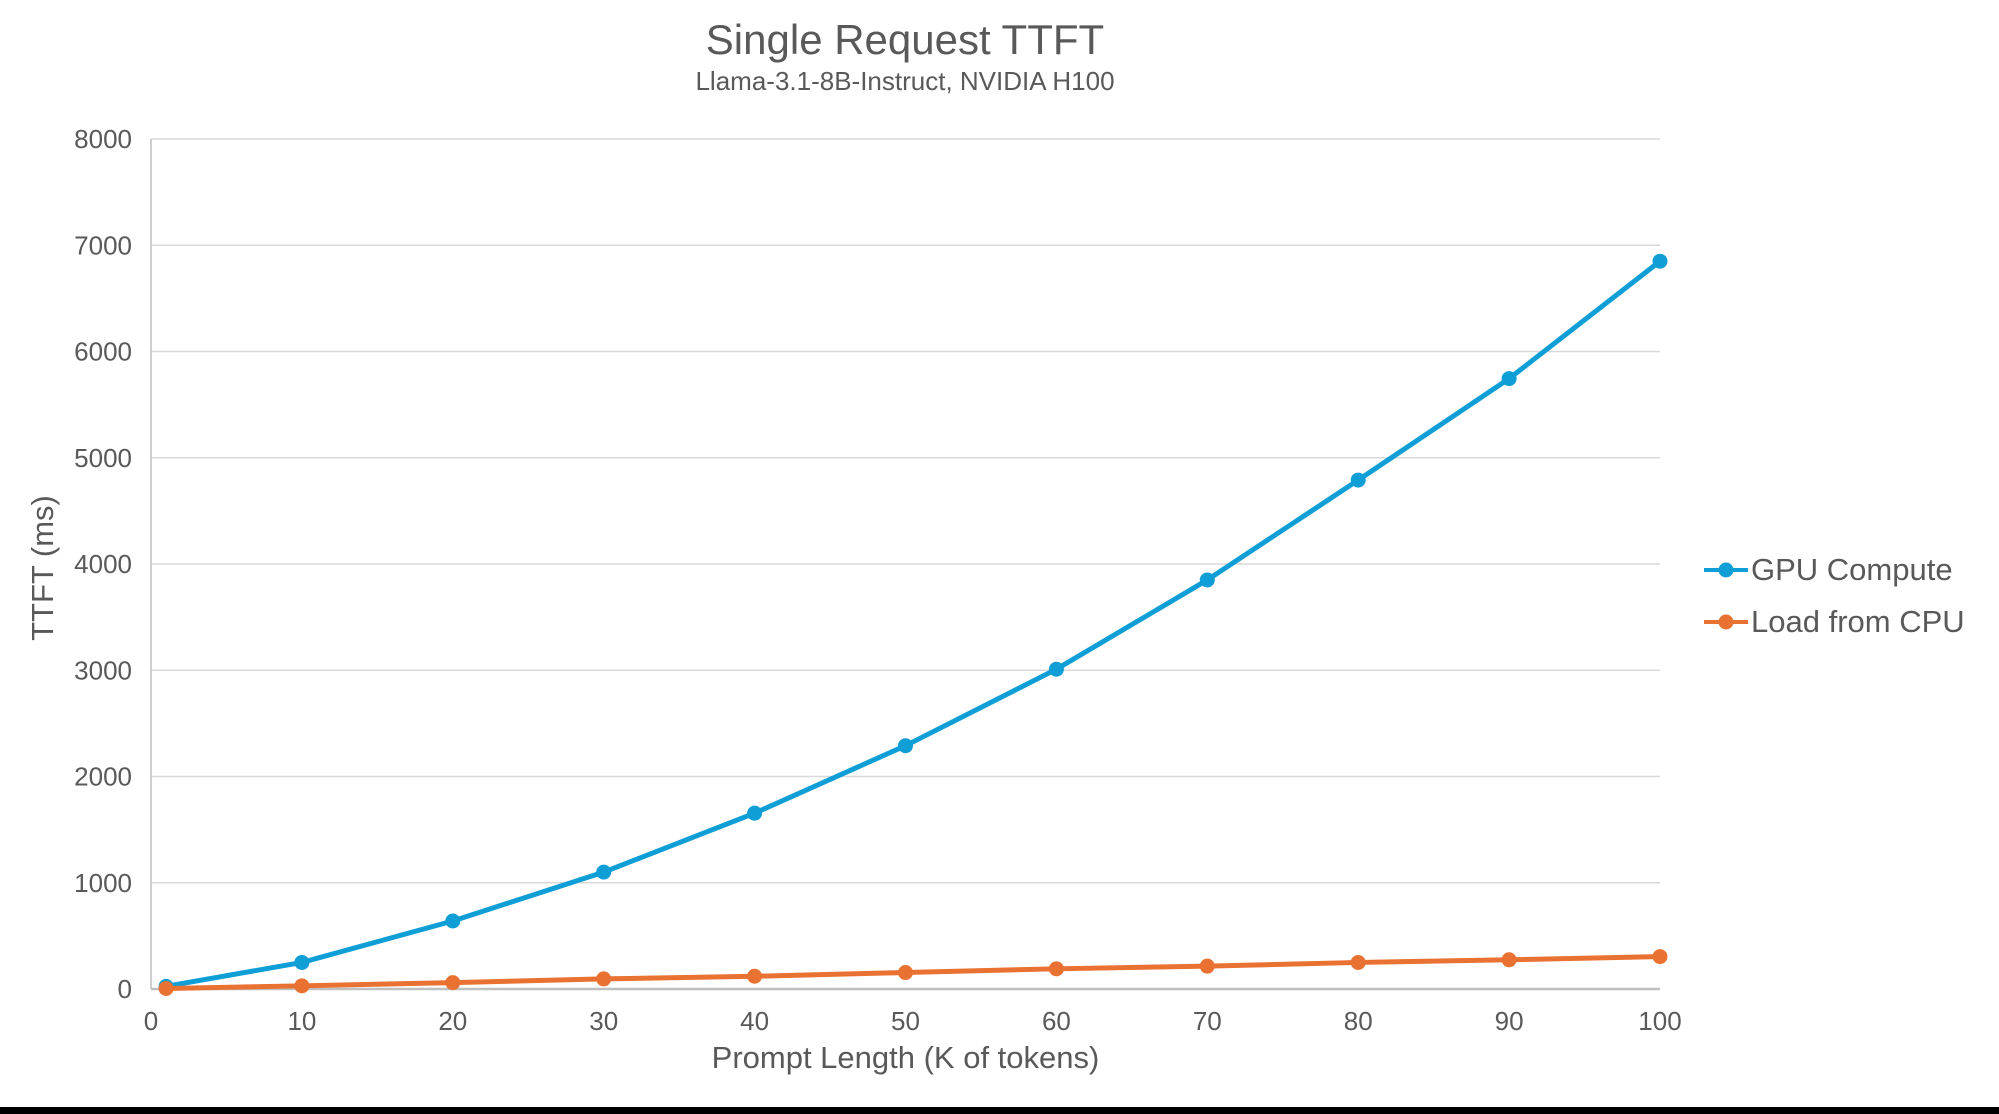 The width and height of the screenshot is (1999, 1114). I want to click on legend-item-load-from-cpu: Load from CPU, so click(1834, 622).